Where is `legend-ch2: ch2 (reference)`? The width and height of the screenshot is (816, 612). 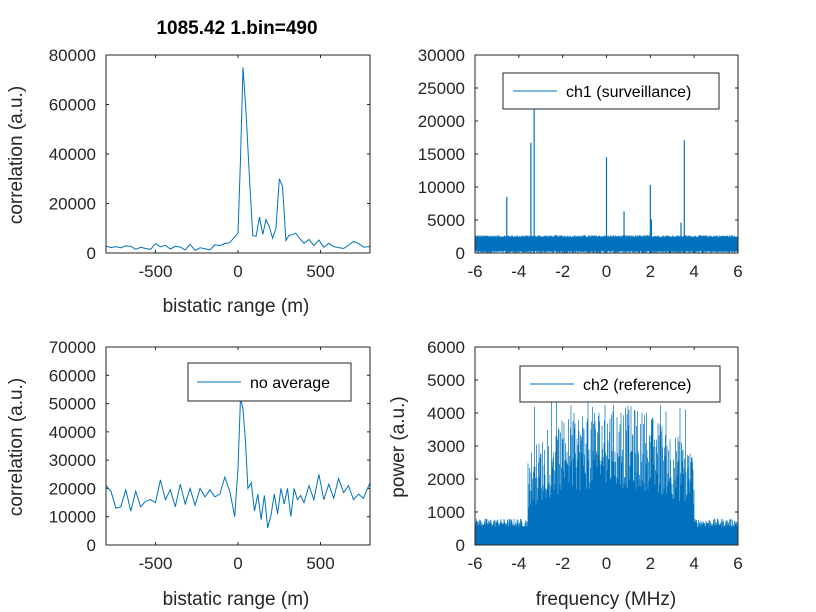 legend-ch2: ch2 (reference) is located at coordinates (620, 384).